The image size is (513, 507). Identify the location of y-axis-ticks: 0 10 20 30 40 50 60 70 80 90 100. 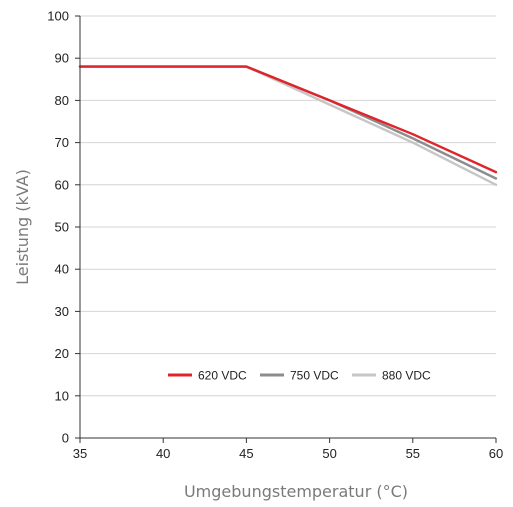
(63, 227).